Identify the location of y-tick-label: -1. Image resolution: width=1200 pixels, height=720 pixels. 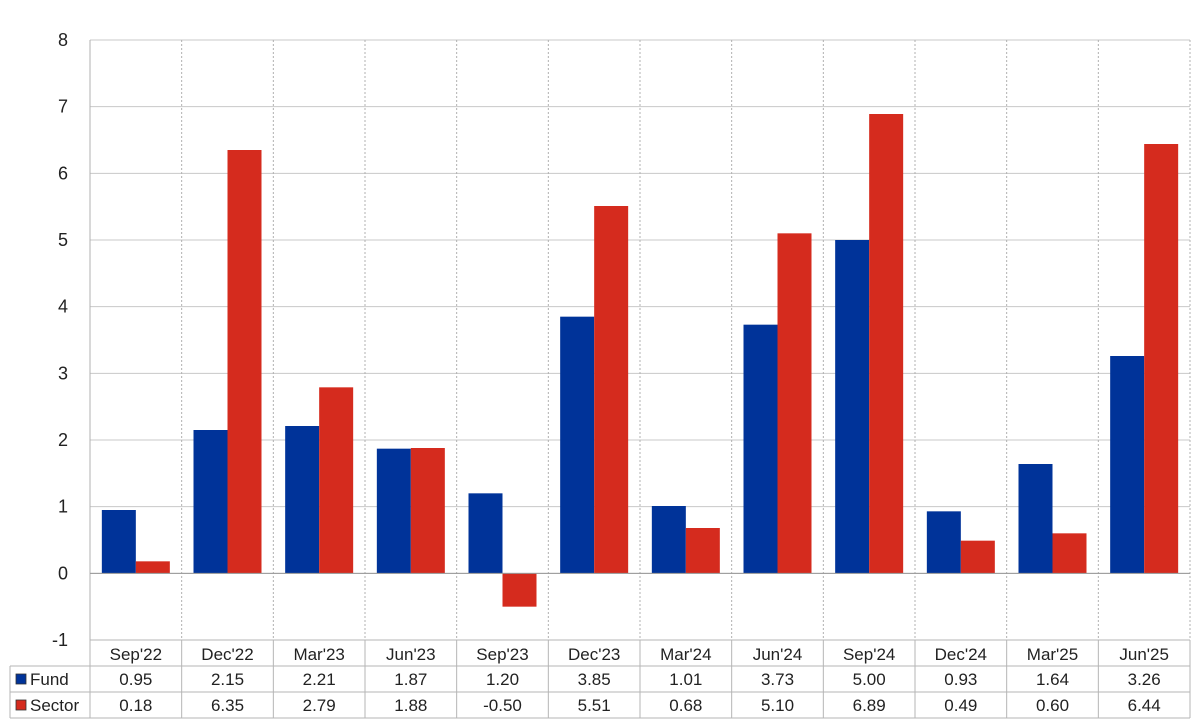
(60, 640).